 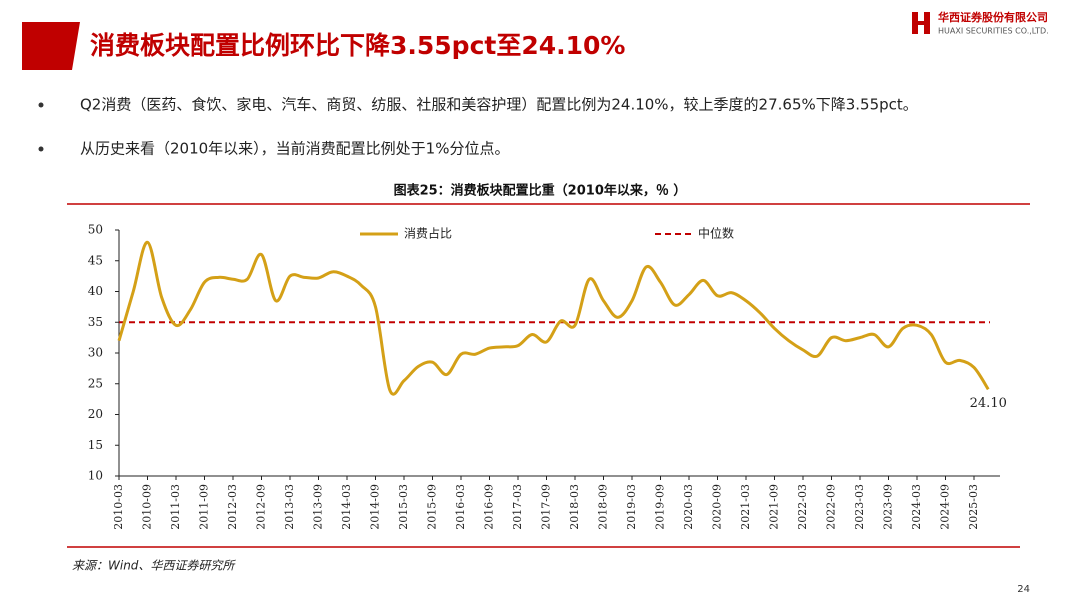 What do you see at coordinates (546, 507) in the screenshot?
I see `x-tick-label: 2017-09` at bounding box center [546, 507].